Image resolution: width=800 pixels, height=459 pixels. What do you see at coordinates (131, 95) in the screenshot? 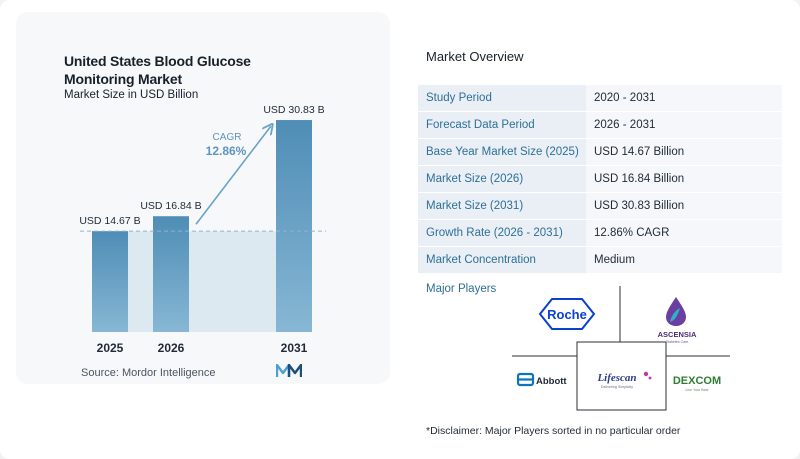
I see `chart-subtitle: Market Size in USD Billion` at bounding box center [131, 95].